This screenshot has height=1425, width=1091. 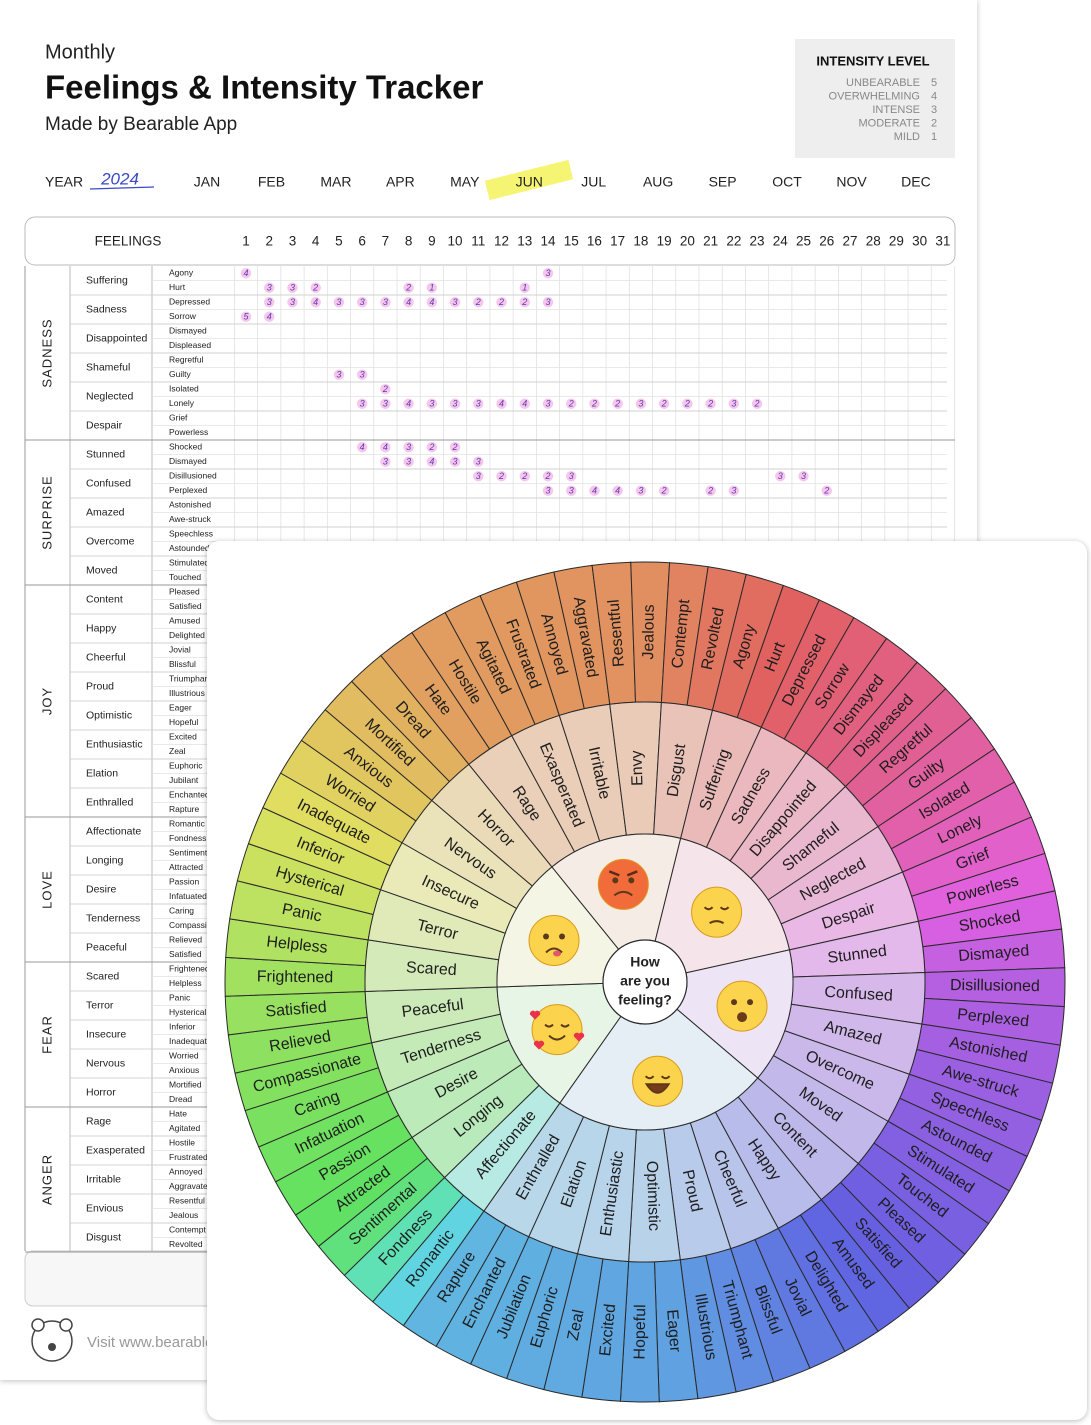 I want to click on day-header: 10, so click(x=455, y=241).